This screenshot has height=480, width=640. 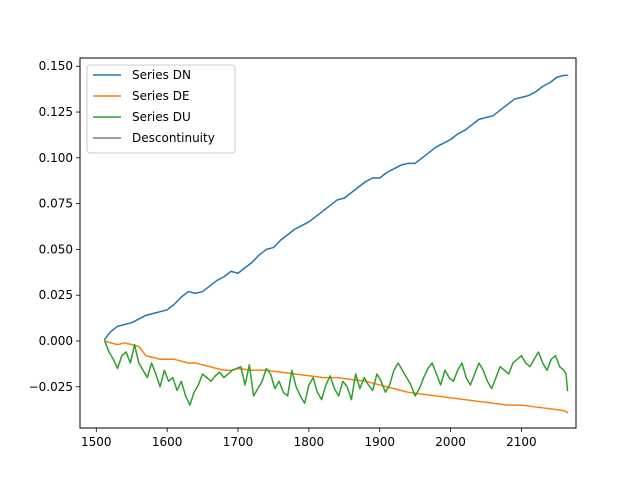 I want to click on y-tick-label: 0.125, so click(x=56, y=112).